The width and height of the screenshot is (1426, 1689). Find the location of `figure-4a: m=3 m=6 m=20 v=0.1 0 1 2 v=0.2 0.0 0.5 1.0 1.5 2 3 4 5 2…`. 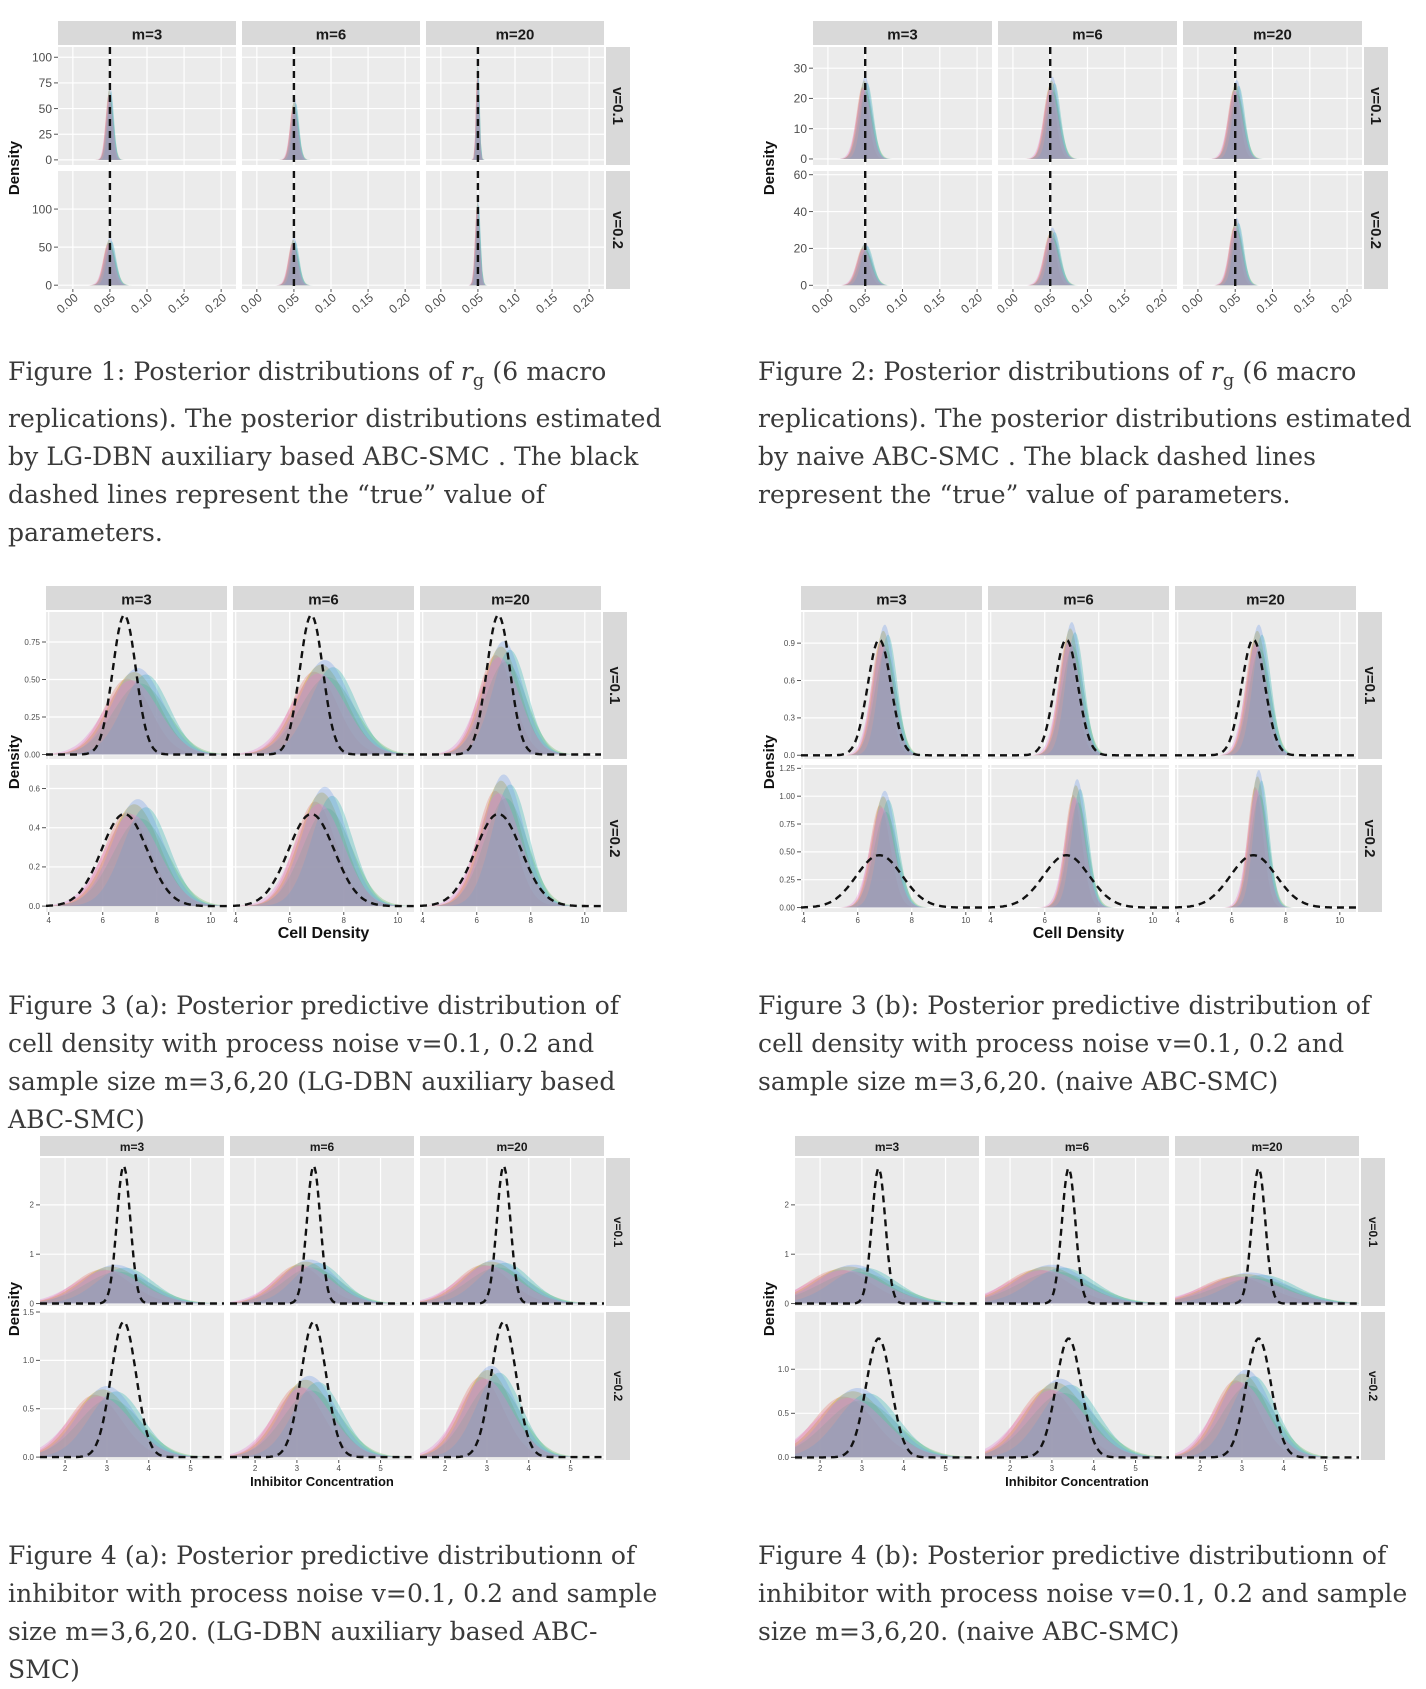

figure-4a: m=3 m=6 m=20 v=0.1 0 1 2 v=0.2 0.0 0.5 1.0 1.5 2 3 4 5 2… is located at coordinates (334, 1327).